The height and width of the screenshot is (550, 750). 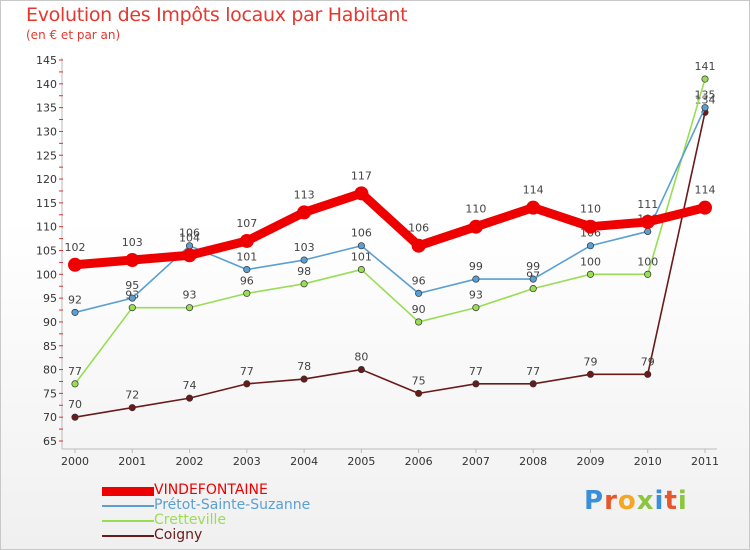 I want to click on data-label: 98, so click(x=304, y=271).